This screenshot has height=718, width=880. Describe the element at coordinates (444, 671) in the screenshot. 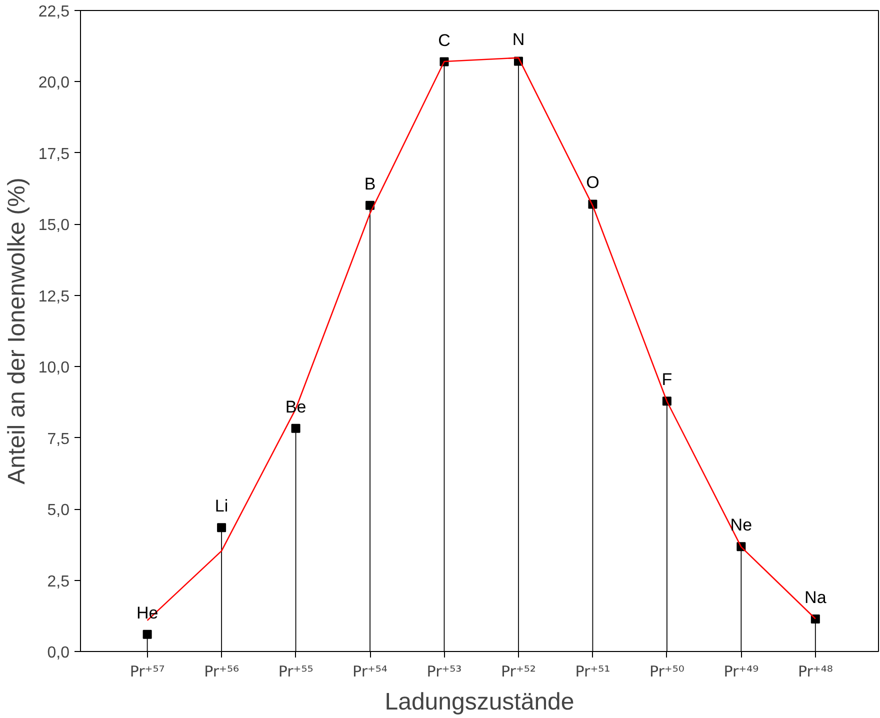

I see `x-tick-label: Pr⁺⁵³` at that location.